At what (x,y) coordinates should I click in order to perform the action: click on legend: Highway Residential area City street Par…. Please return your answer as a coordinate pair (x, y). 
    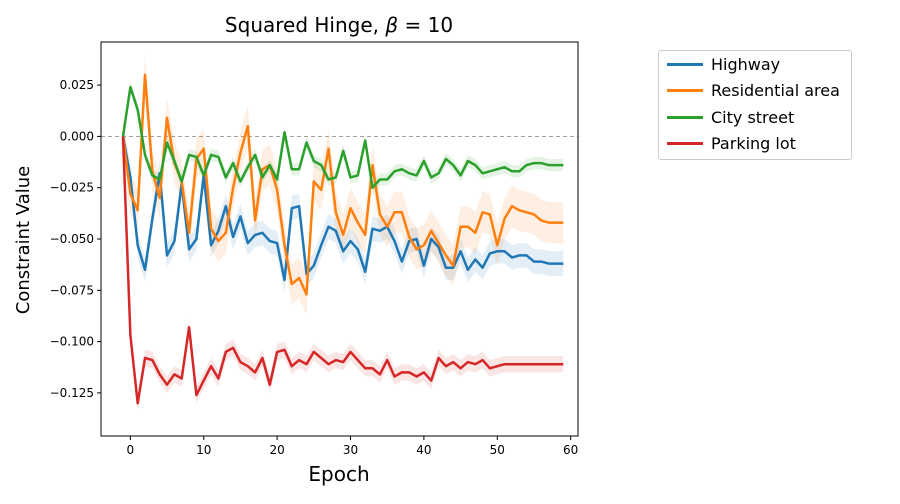
    Looking at the image, I should click on (755, 105).